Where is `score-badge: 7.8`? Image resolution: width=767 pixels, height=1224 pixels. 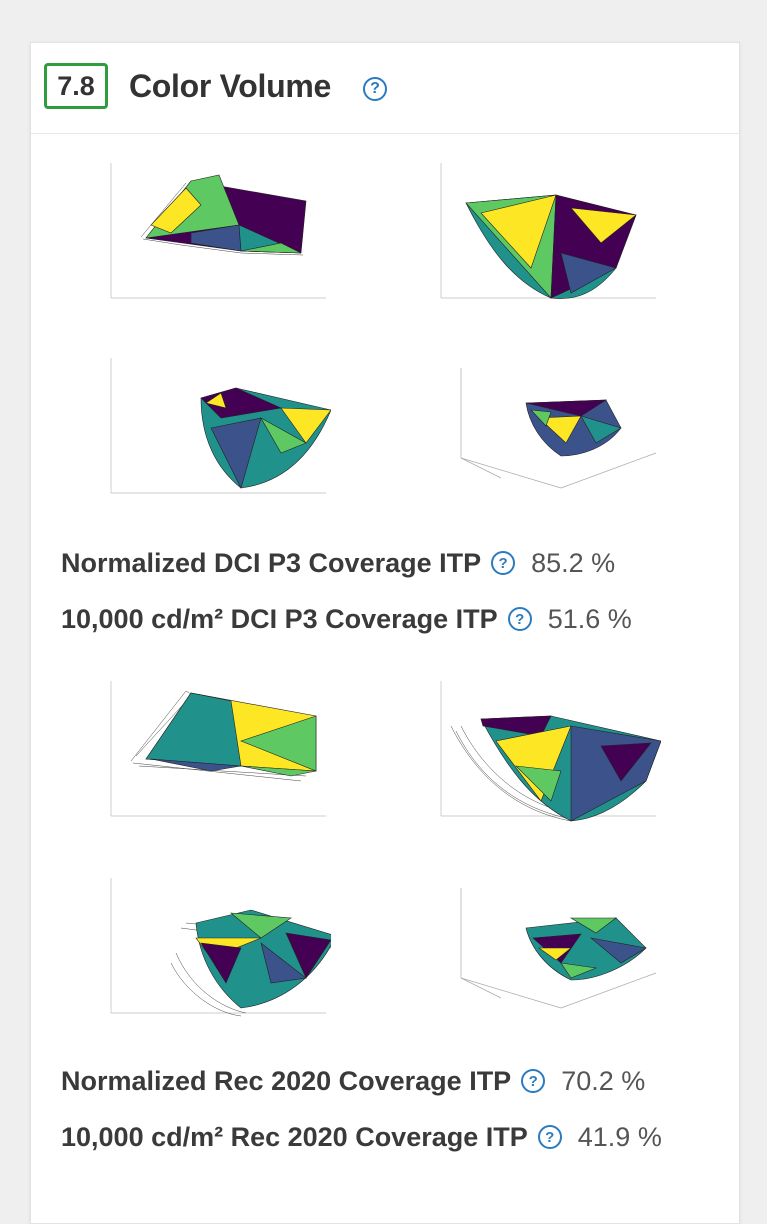 score-badge: 7.8 is located at coordinates (76, 86).